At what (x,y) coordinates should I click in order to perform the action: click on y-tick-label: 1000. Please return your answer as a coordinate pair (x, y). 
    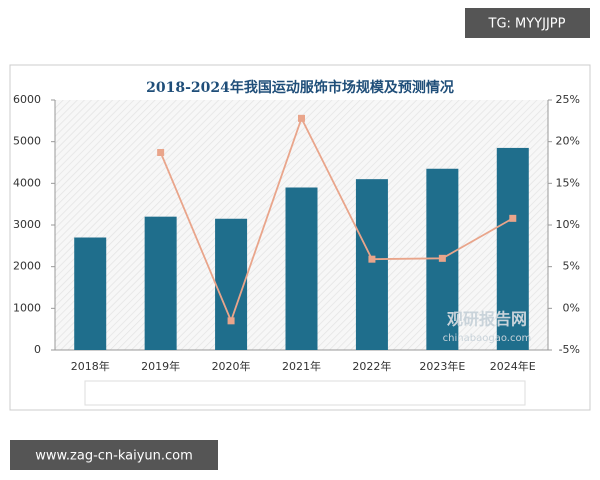
    Looking at the image, I should click on (27, 307).